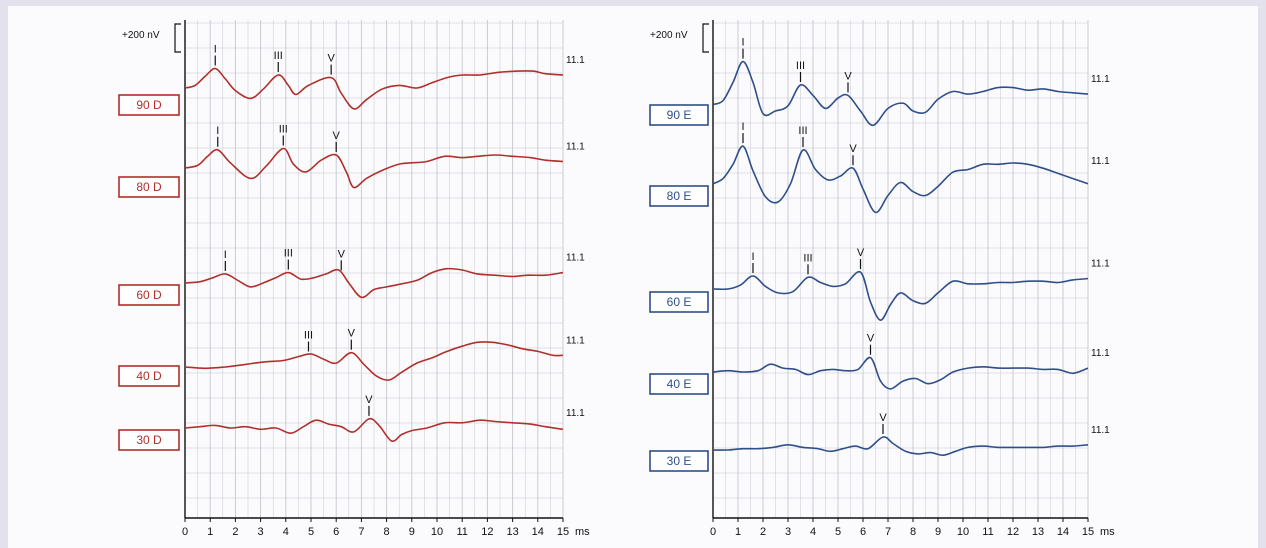 Image resolution: width=1266 pixels, height=548 pixels. What do you see at coordinates (1063, 532) in the screenshot?
I see `x-tick-label: 14` at bounding box center [1063, 532].